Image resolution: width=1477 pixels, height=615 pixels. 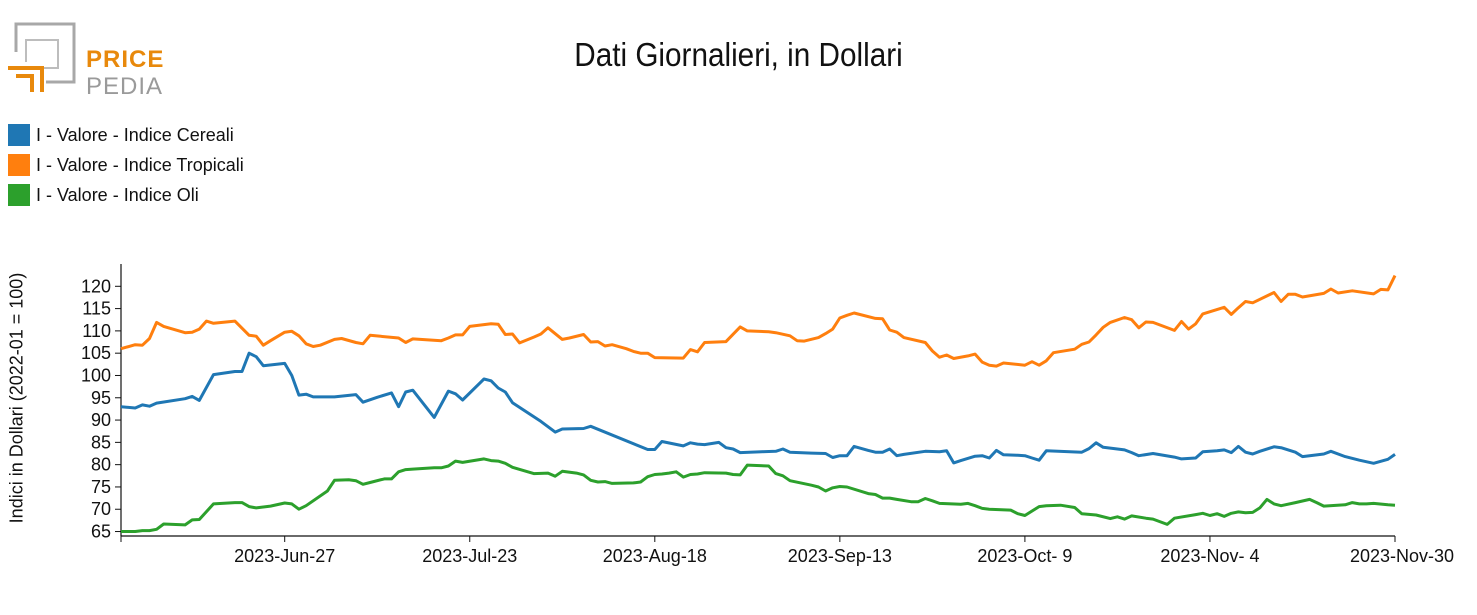 I want to click on logo-mark-icon, so click(x=42, y=57).